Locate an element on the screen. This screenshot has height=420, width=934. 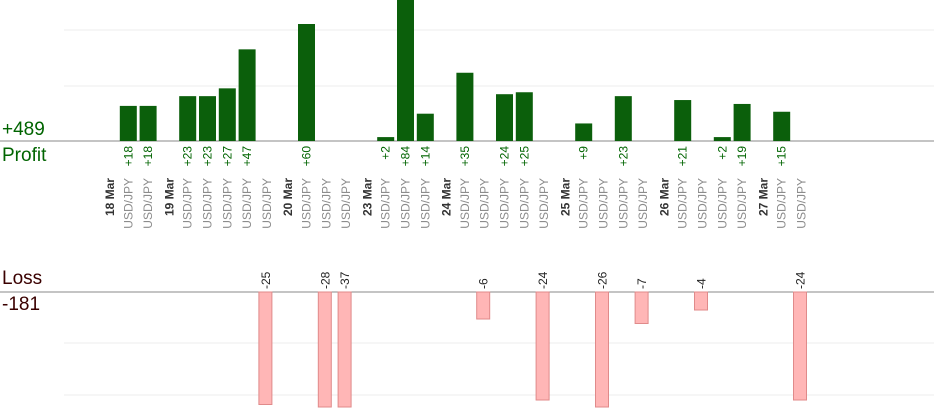
date-label: 27 Mar is located at coordinates (763, 197).